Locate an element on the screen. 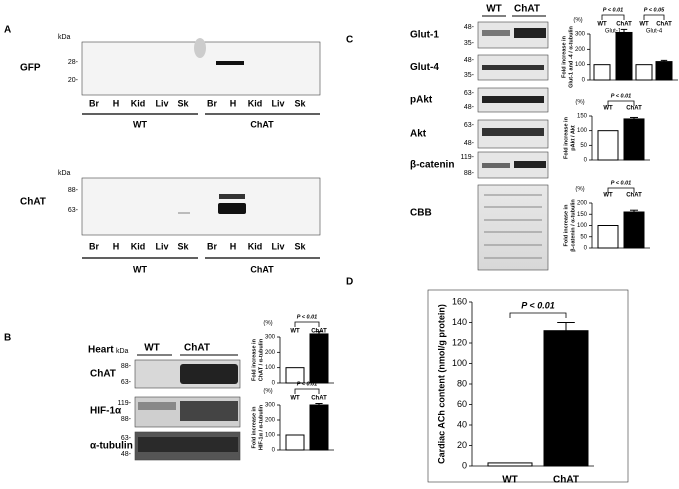 This screenshot has width=679, height=489. blot-name: Akt is located at coordinates (418, 134).